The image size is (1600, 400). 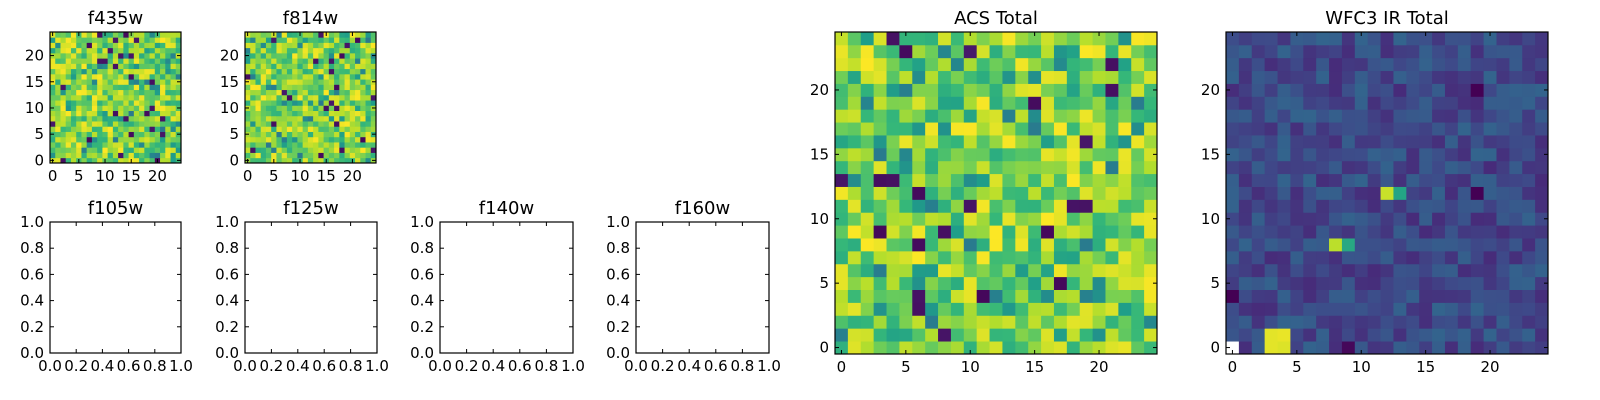 What do you see at coordinates (234, 134) in the screenshot?
I see `y-tick-label: 5` at bounding box center [234, 134].